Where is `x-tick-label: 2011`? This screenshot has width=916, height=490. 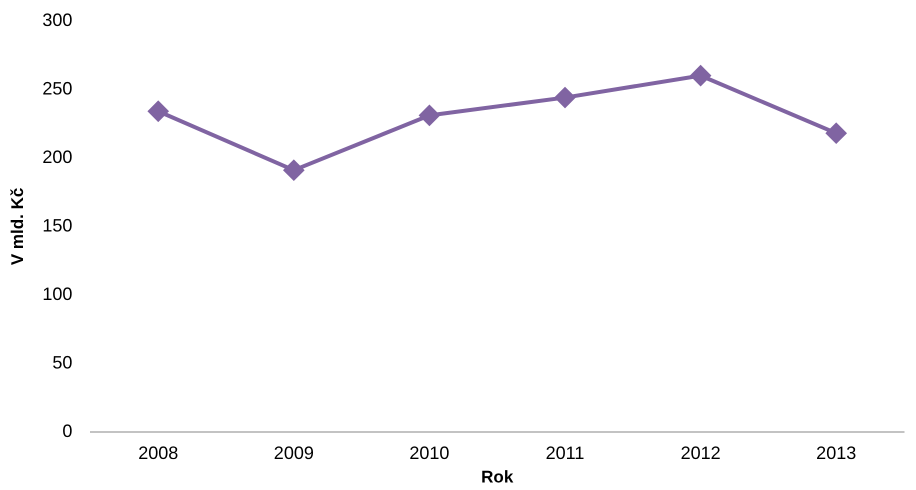
x-tick-label: 2011 is located at coordinates (565, 452).